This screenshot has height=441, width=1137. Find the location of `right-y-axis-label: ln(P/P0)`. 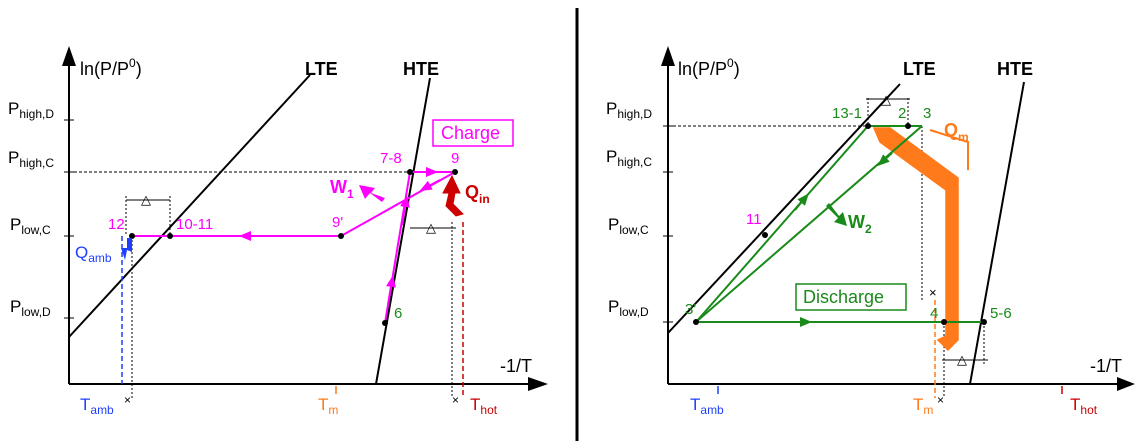

right-y-axis-label: ln(P/P0) is located at coordinates (709, 67).